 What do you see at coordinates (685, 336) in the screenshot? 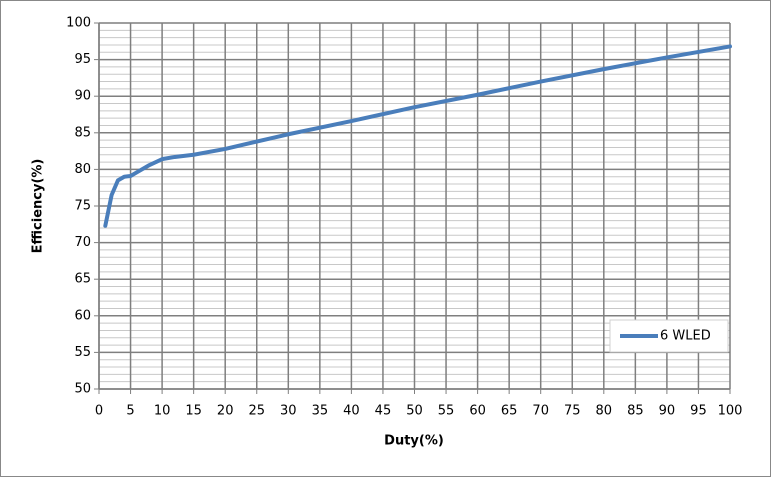
I see `legend-label: 6 WLED` at bounding box center [685, 336].